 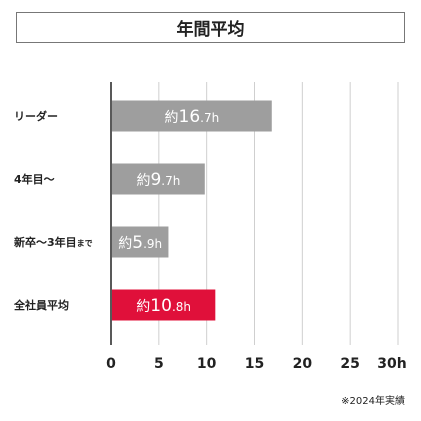 I want to click on category-label: 4年目〜, so click(x=34, y=179).